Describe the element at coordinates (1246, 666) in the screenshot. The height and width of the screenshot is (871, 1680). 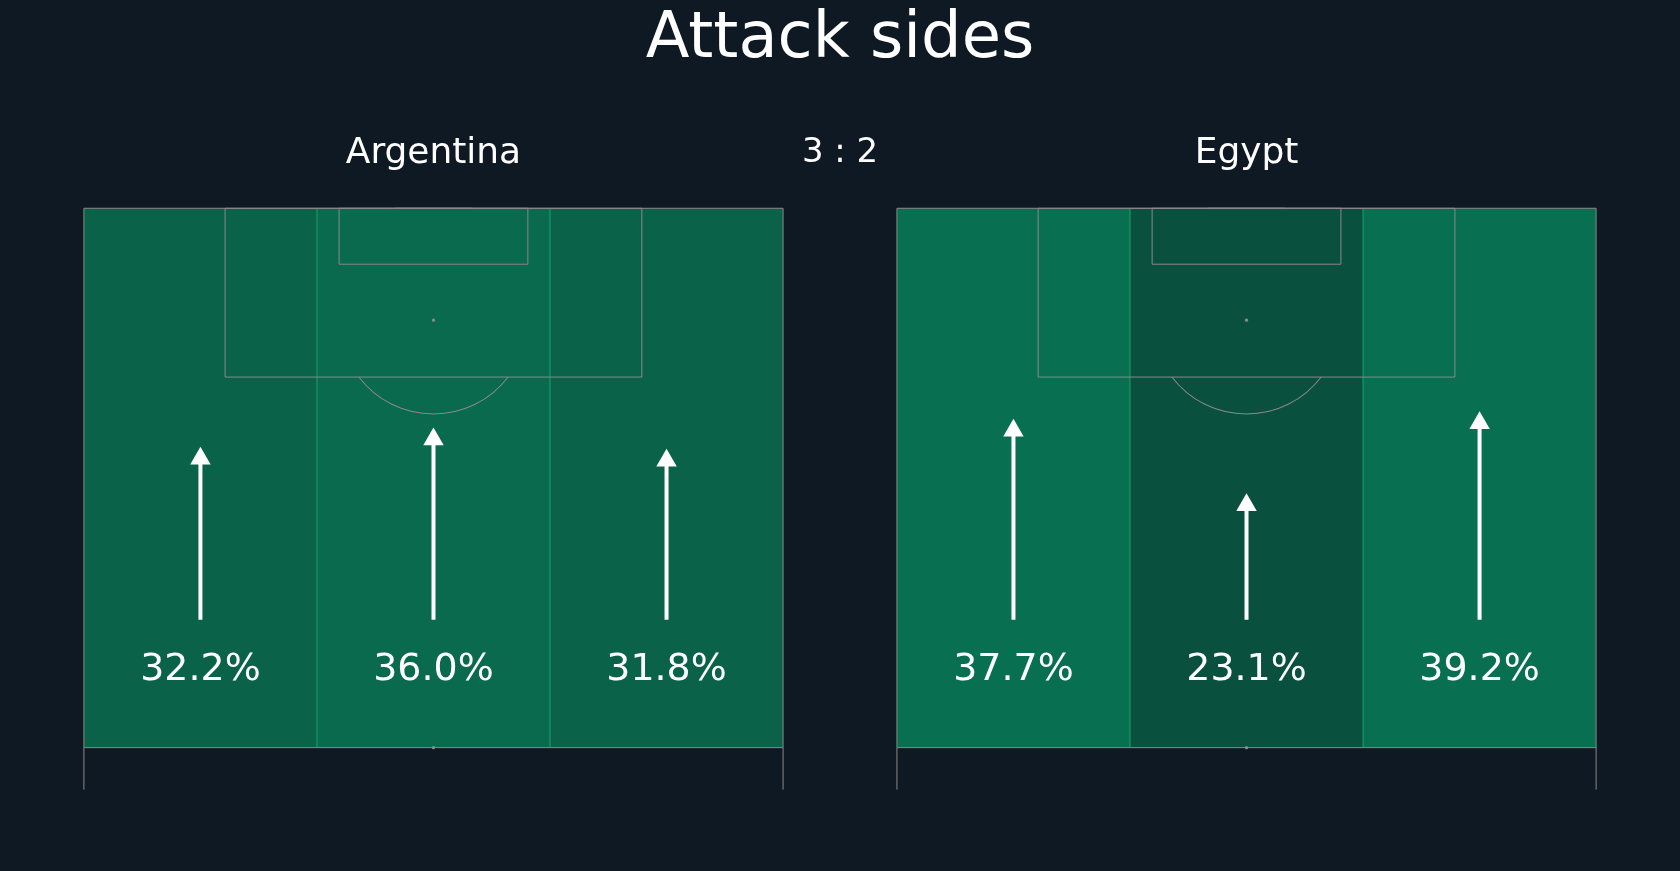
I see `data-label: 23.1%` at that location.